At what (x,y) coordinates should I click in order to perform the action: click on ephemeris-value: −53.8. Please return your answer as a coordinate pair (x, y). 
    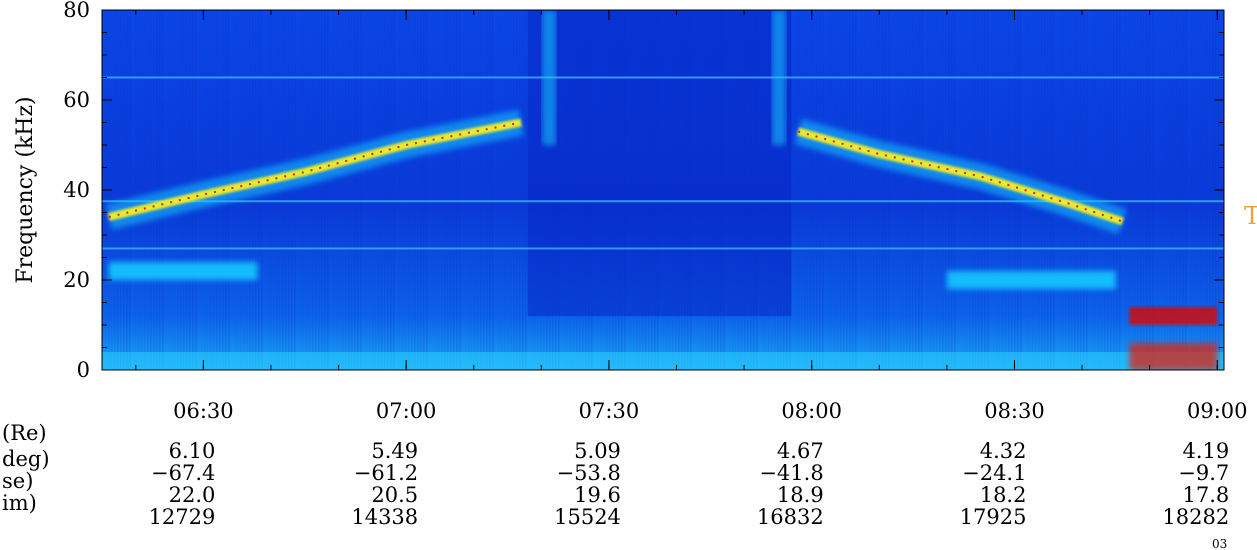
    Looking at the image, I should click on (589, 473).